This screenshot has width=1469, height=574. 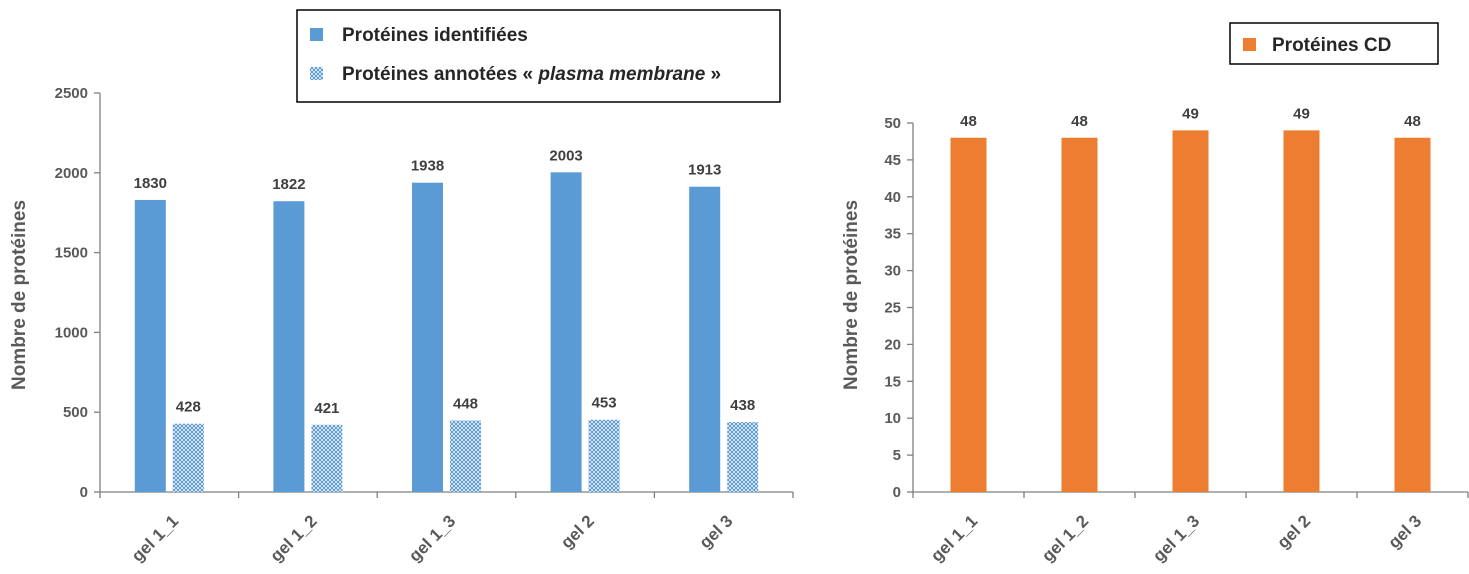 I want to click on right-y-tick-label: 10, so click(x=892, y=418).